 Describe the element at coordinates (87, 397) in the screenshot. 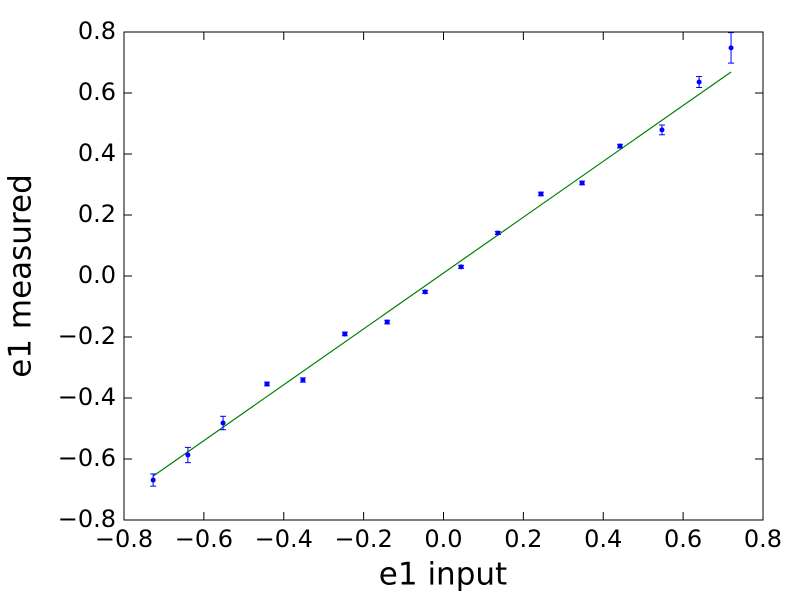

I see `y-tick-label: −0.4` at that location.